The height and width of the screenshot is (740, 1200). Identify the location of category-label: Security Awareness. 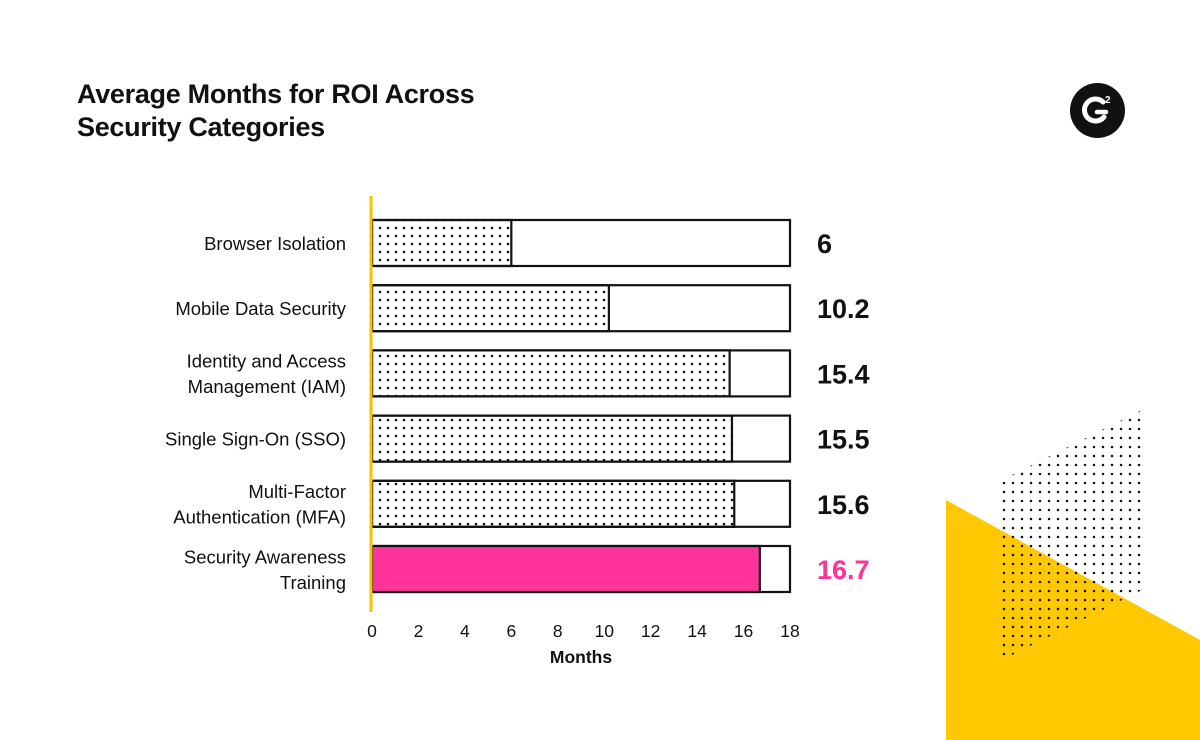
(265, 556).